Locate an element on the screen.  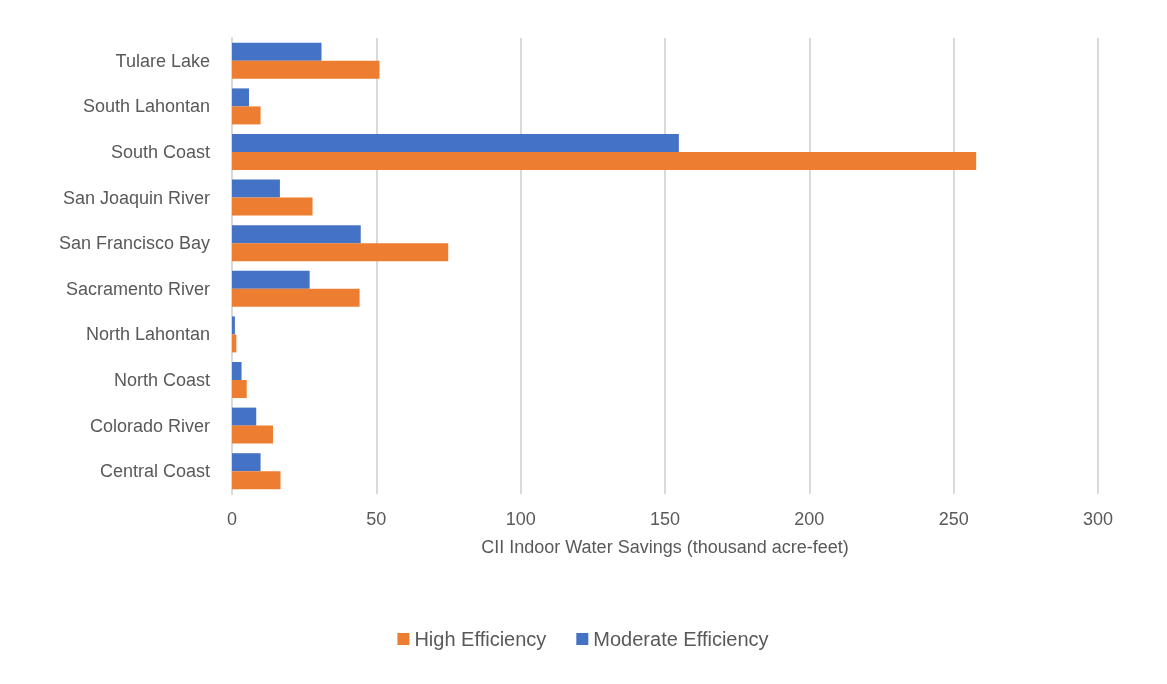
x-tick-label: 300 is located at coordinates (1098, 519).